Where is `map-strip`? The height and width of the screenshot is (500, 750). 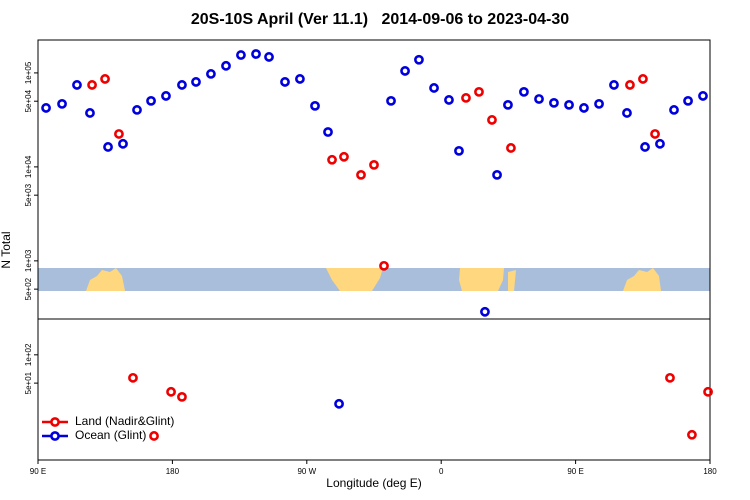 map-strip is located at coordinates (374, 279).